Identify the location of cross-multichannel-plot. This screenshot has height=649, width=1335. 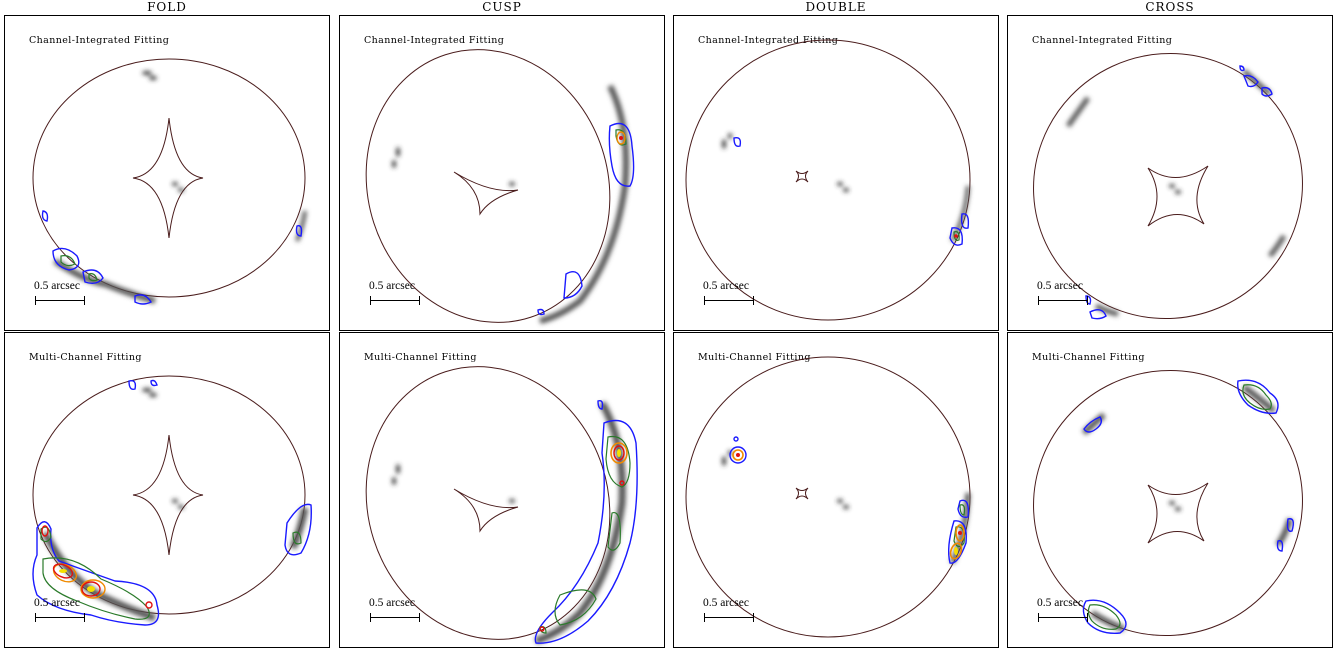
(1168, 503).